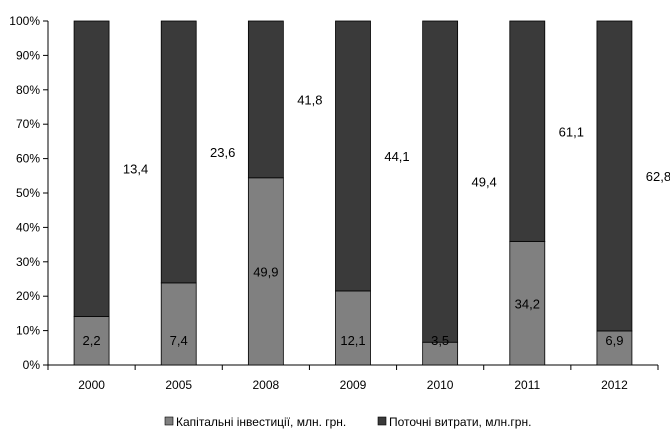 The image size is (670, 436). I want to click on legend-label-capital: Капітальні інвестиції, млн. грн., so click(261, 422).